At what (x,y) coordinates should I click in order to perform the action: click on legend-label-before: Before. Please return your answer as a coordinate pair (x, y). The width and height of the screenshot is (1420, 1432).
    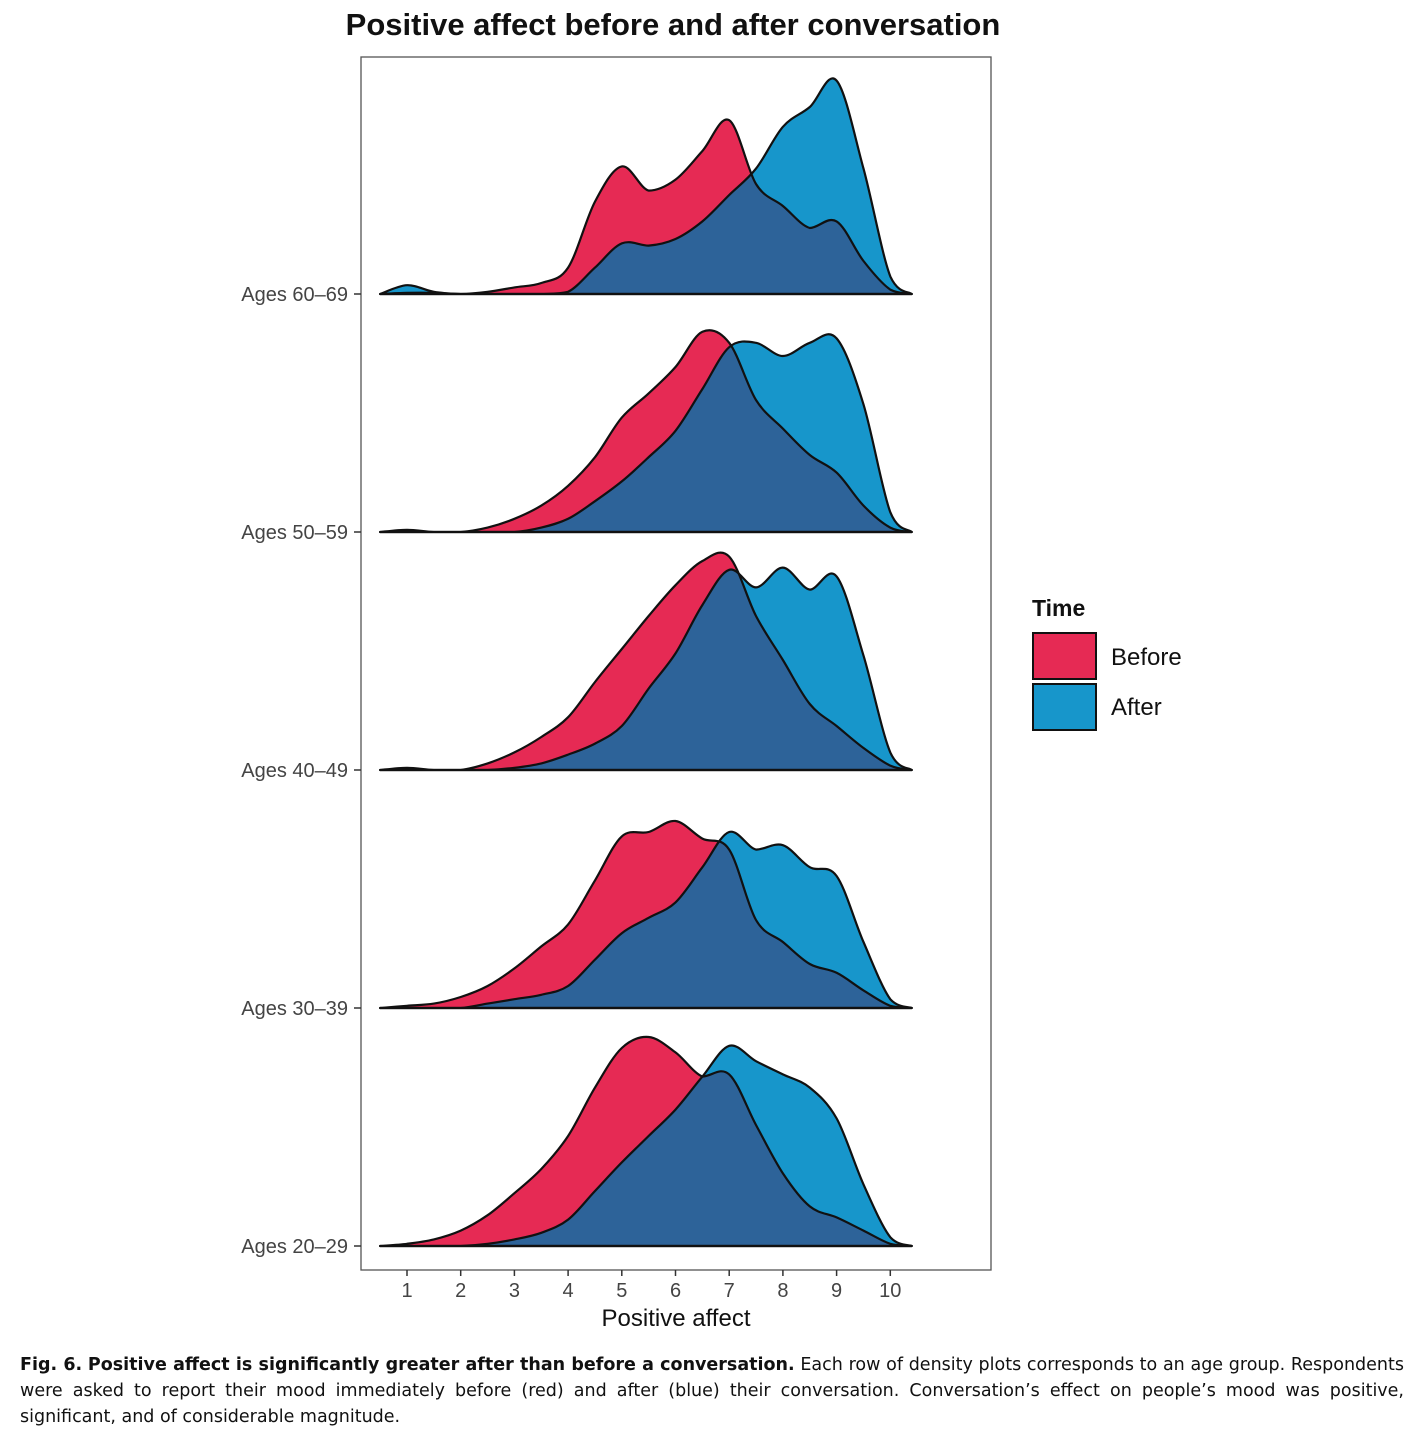
    Looking at the image, I should click on (1146, 657).